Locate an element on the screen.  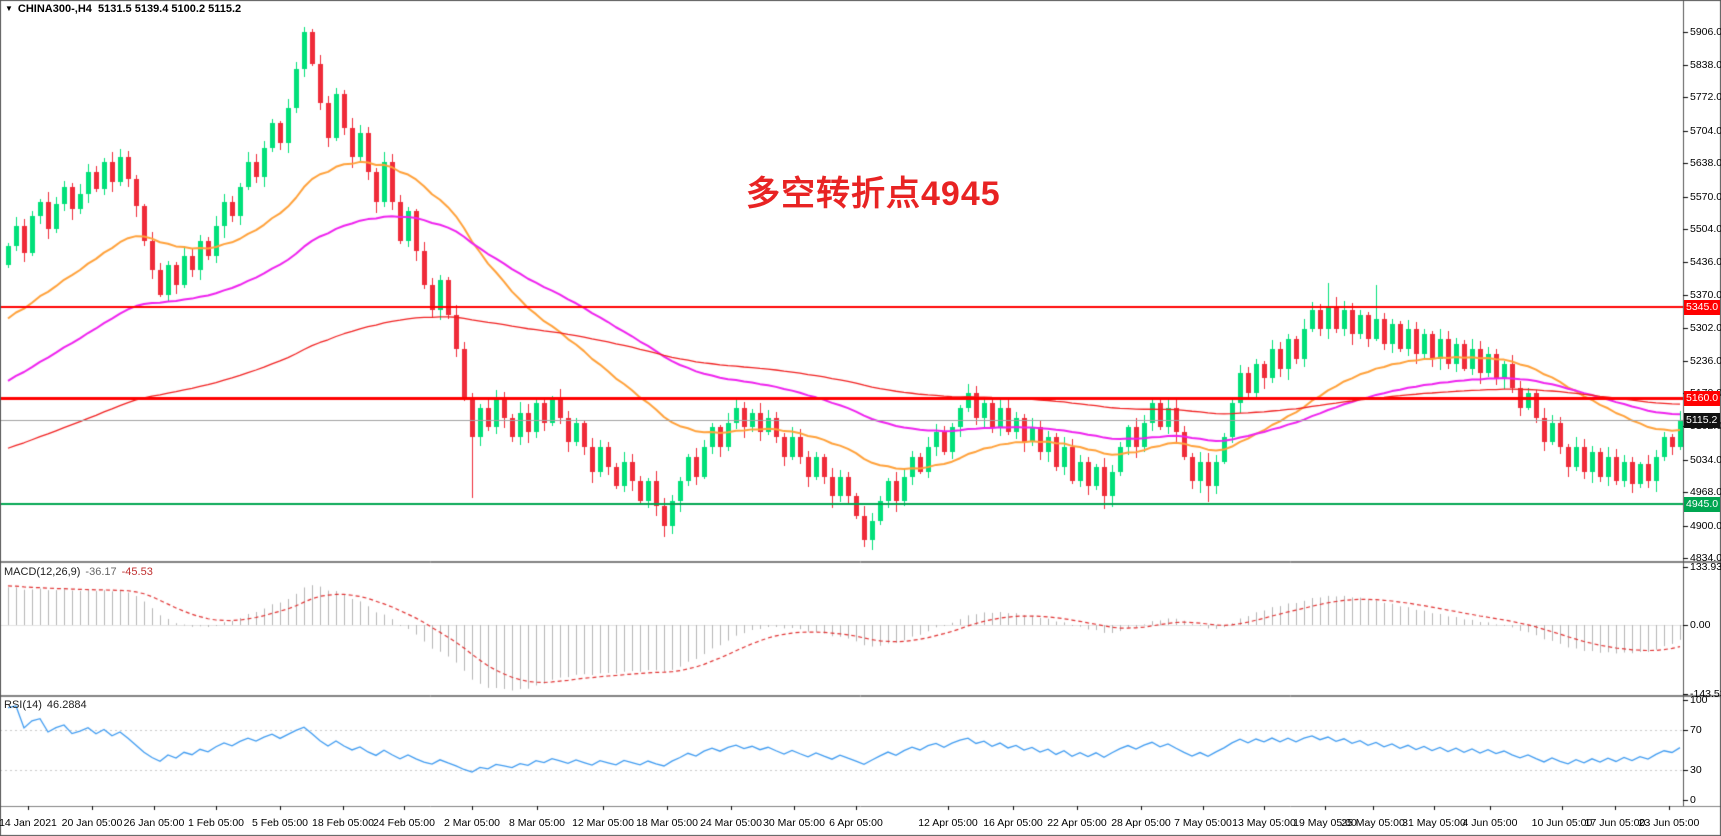
rsi-value: 46.2884 is located at coordinates (66, 705).